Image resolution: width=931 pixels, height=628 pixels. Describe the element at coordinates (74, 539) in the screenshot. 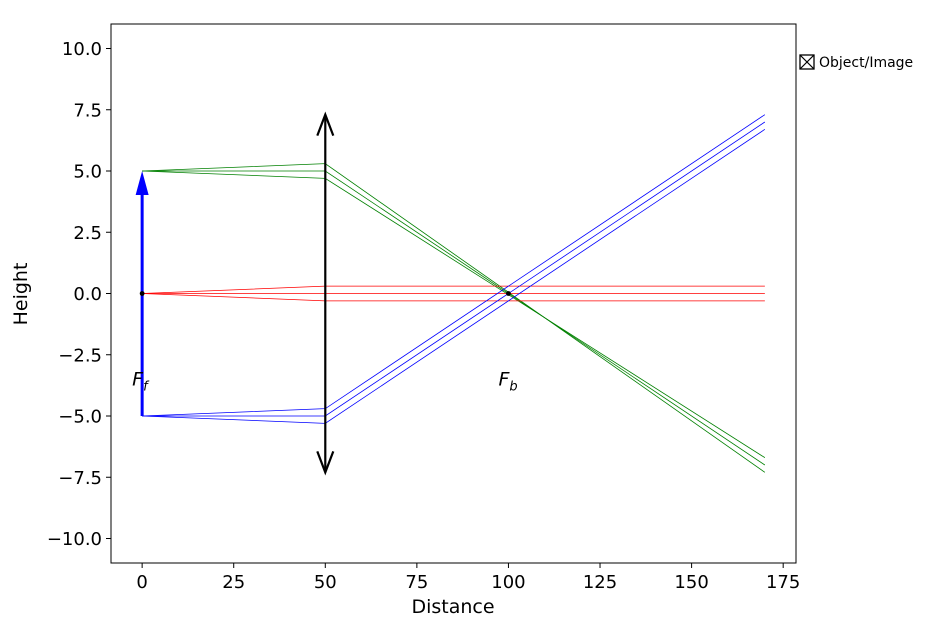

I see `y-tick-label: −10.0` at that location.